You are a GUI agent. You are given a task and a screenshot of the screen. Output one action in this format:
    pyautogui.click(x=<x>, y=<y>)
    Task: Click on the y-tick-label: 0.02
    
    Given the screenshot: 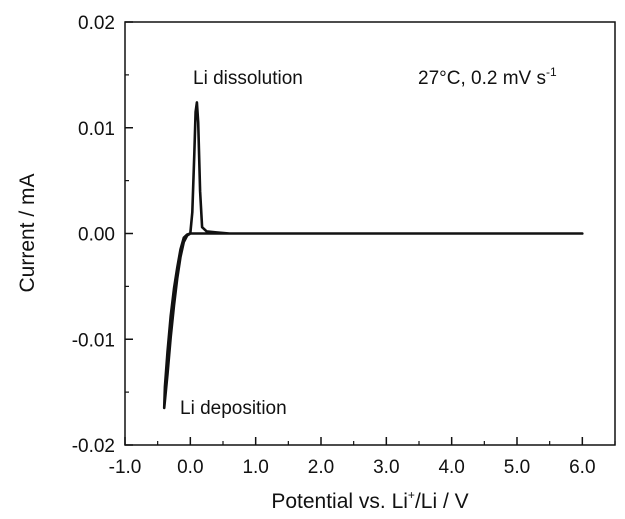 What is the action you would take?
    pyautogui.click(x=96, y=23)
    